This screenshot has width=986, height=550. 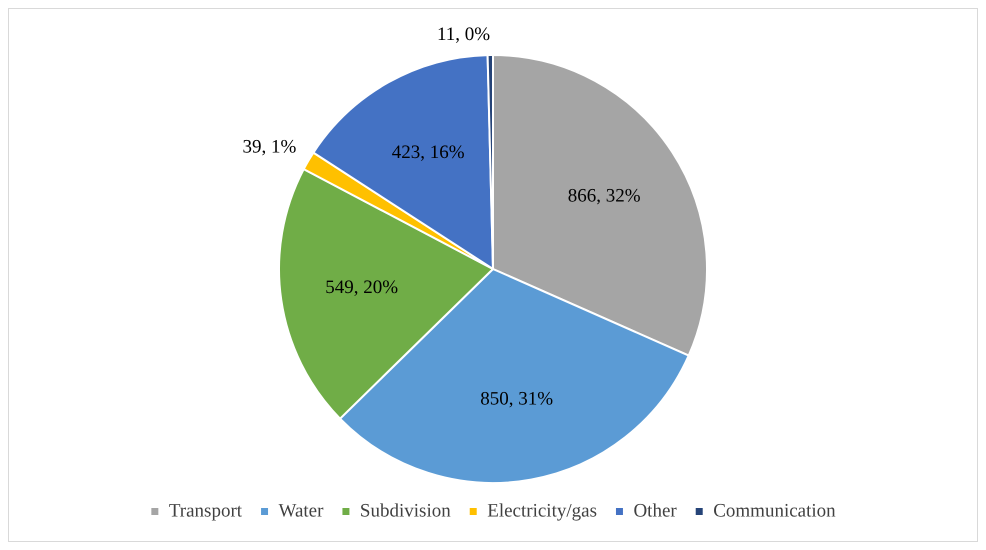 What do you see at coordinates (604, 196) in the screenshot?
I see `data-label: 866, 32%` at bounding box center [604, 196].